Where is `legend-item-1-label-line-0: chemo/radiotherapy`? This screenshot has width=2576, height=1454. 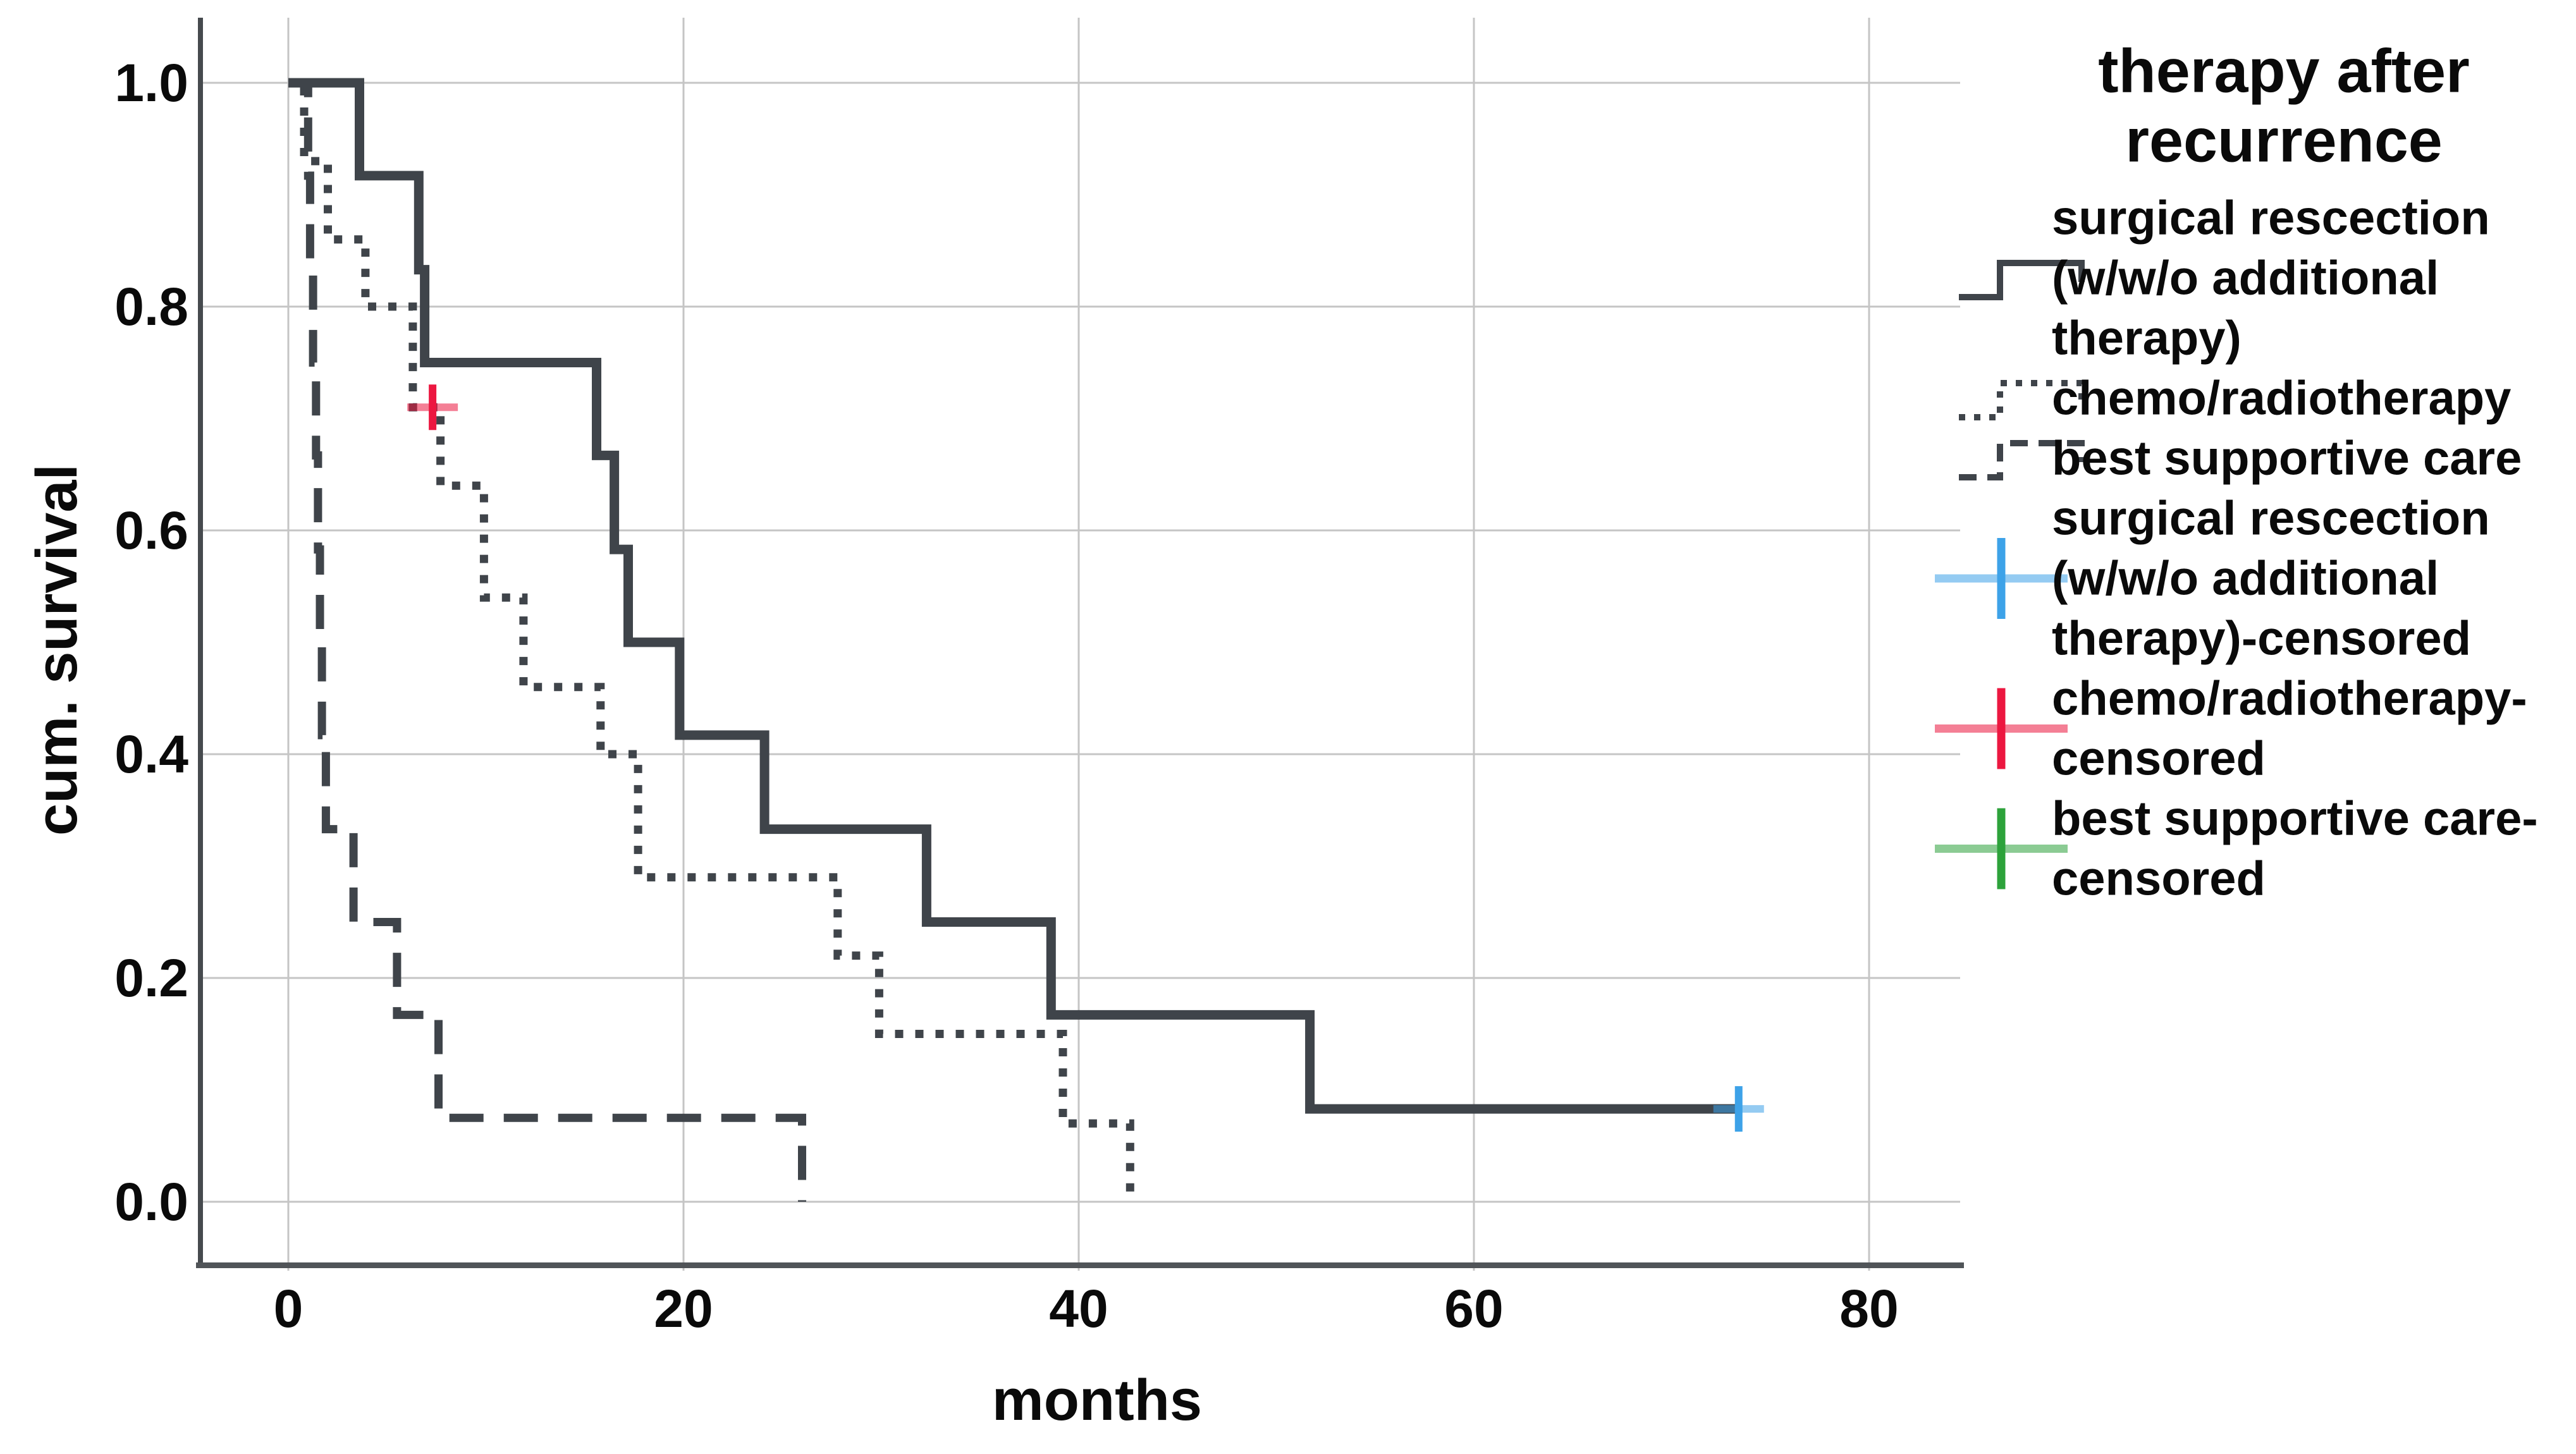
legend-item-1-label-line-0: chemo/radiotherapy is located at coordinates (2281, 398).